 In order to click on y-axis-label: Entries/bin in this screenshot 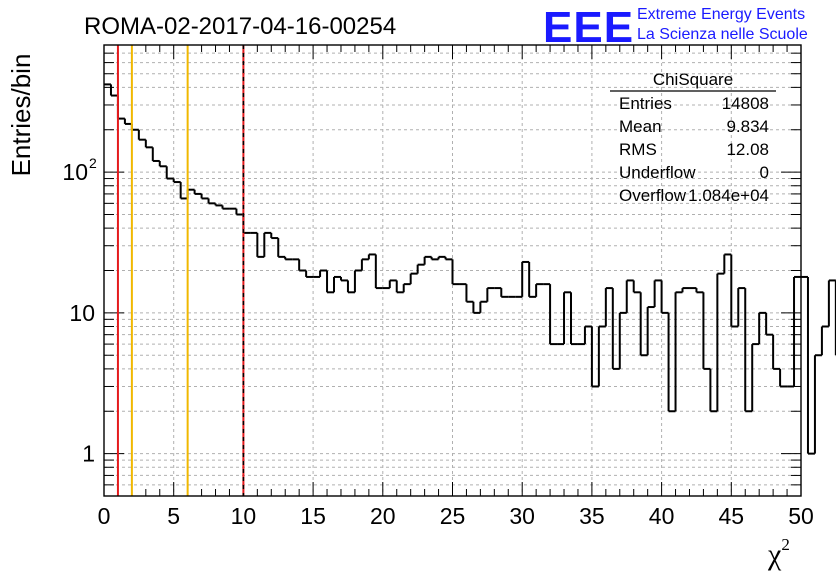, I will do `click(21, 115)`.